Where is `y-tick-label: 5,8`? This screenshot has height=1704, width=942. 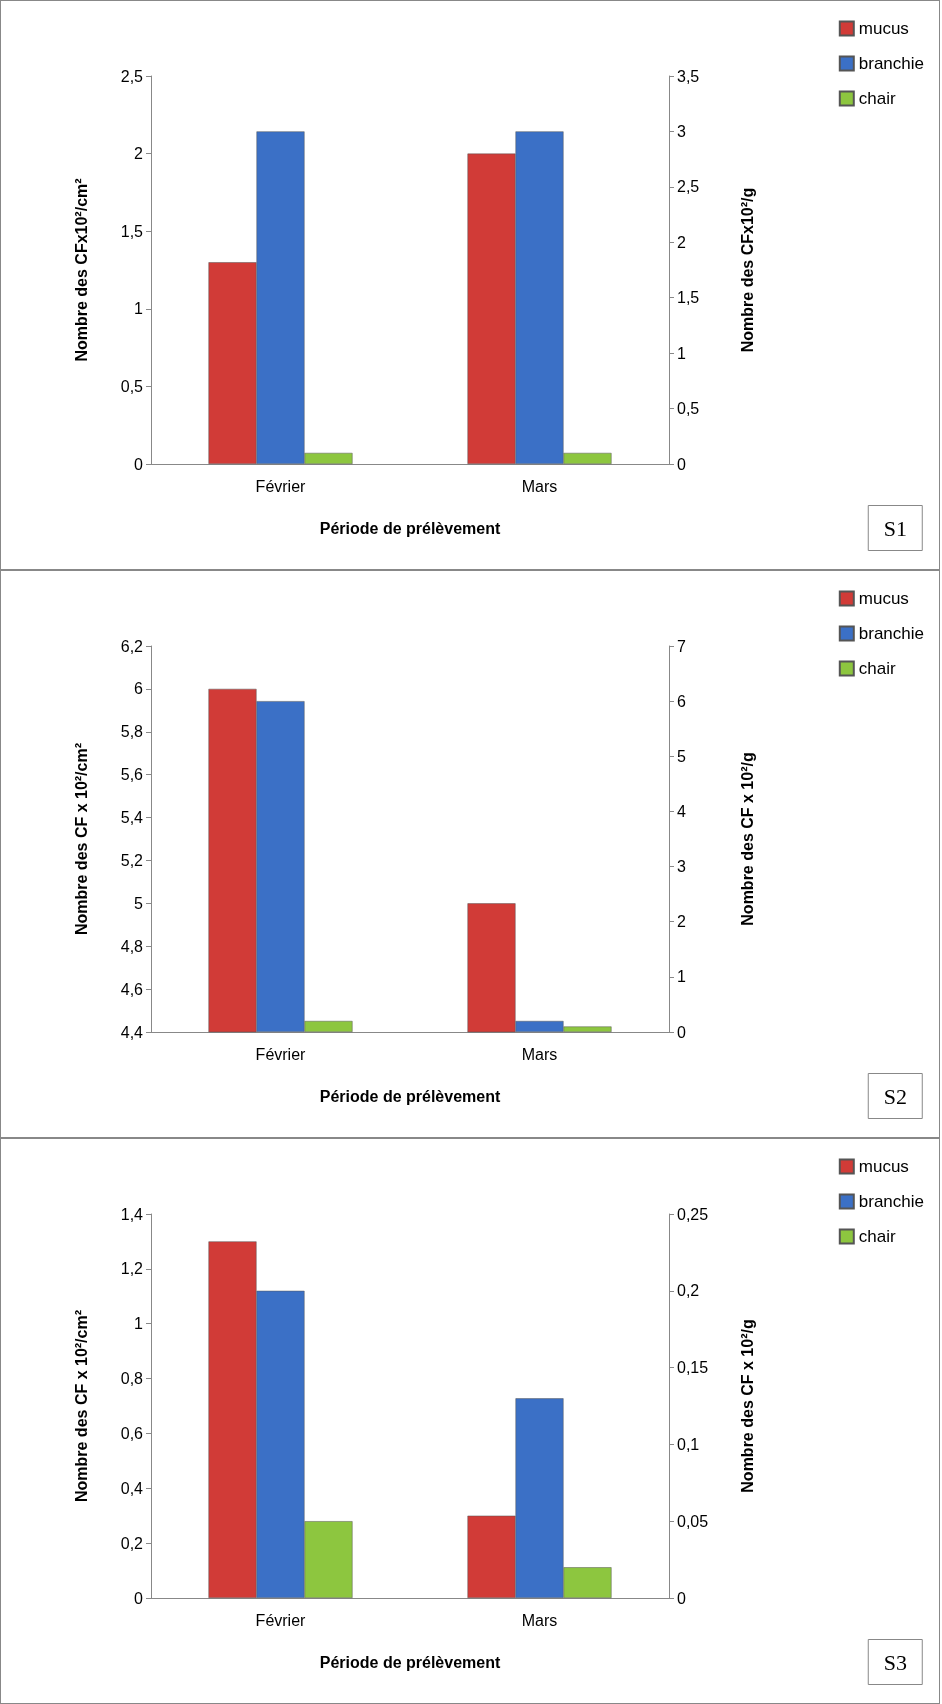
y-tick-label: 5,8 is located at coordinates (132, 732).